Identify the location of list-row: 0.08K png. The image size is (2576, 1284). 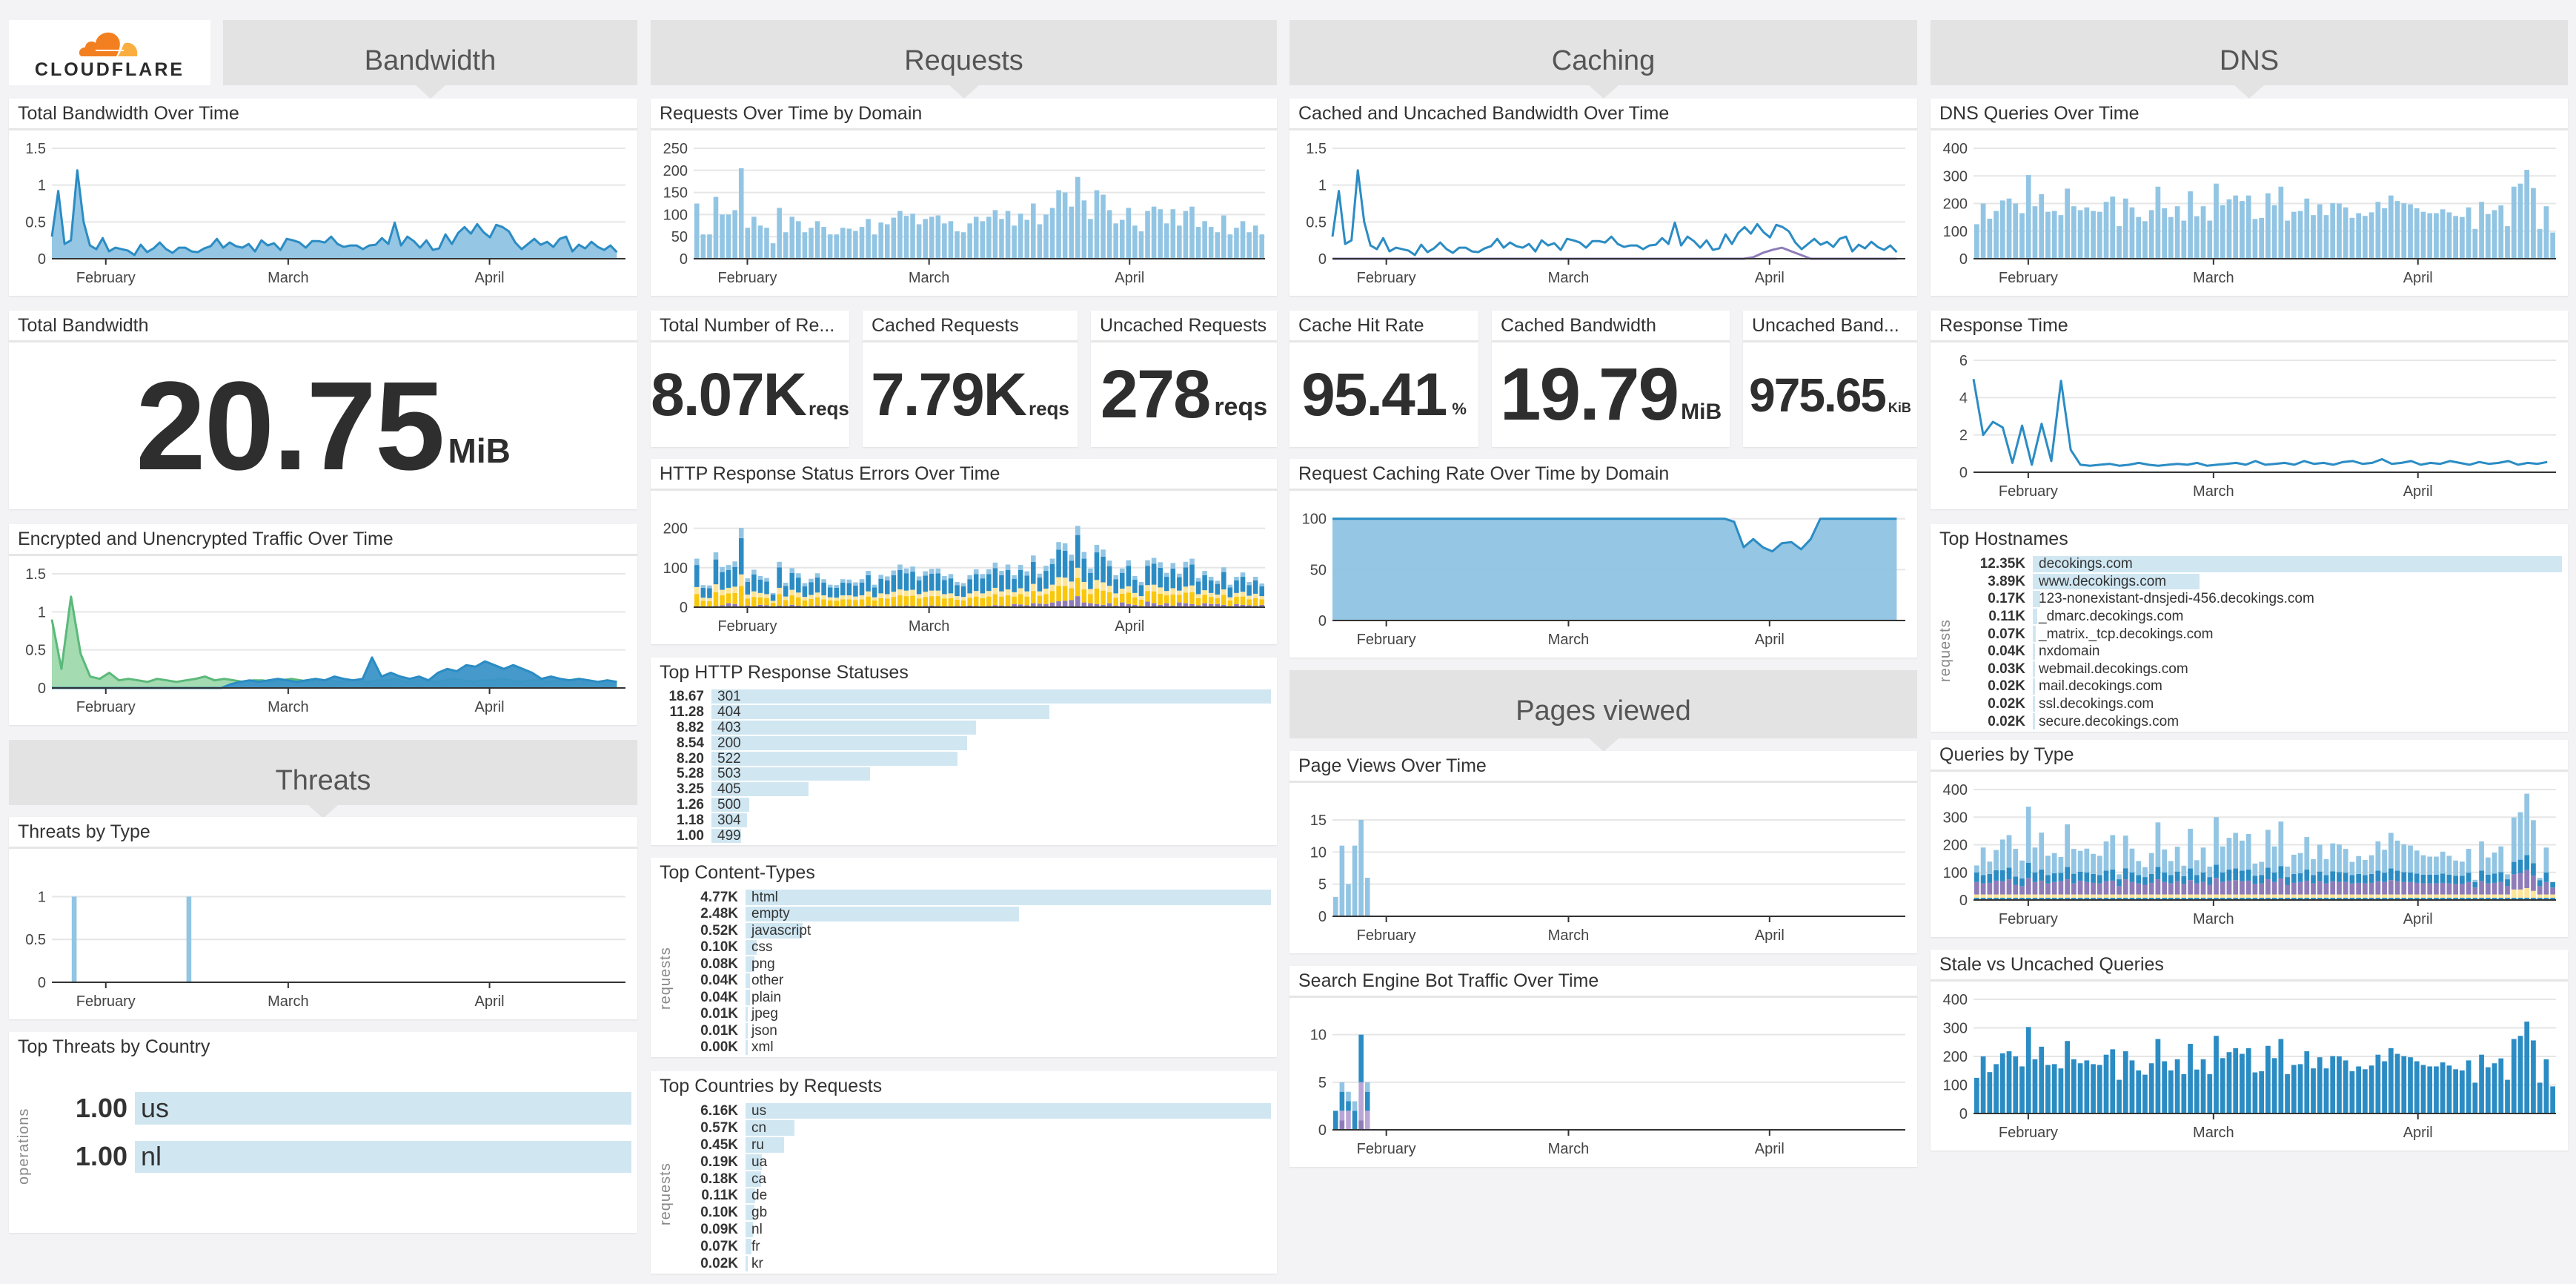
(978, 964).